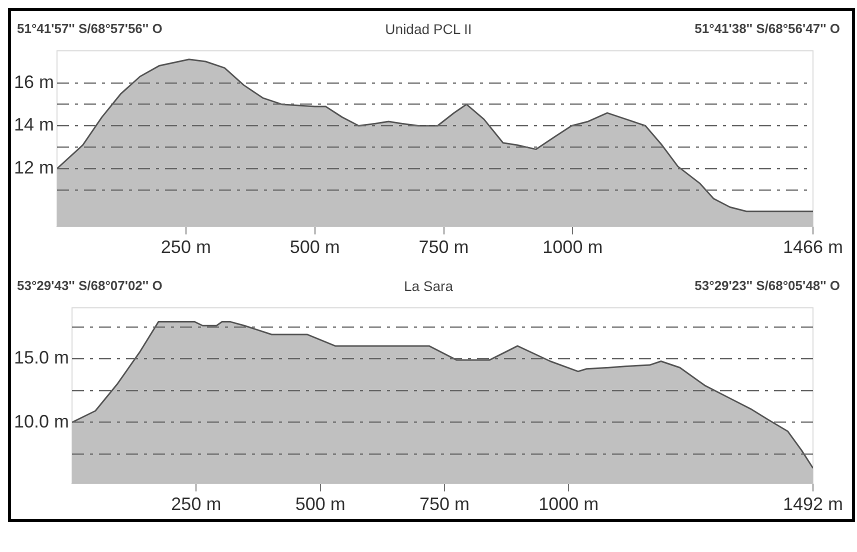 Image resolution: width=857 pixels, height=552 pixels. What do you see at coordinates (34, 82) in the screenshot?
I see `y-tick-label: 16 m` at bounding box center [34, 82].